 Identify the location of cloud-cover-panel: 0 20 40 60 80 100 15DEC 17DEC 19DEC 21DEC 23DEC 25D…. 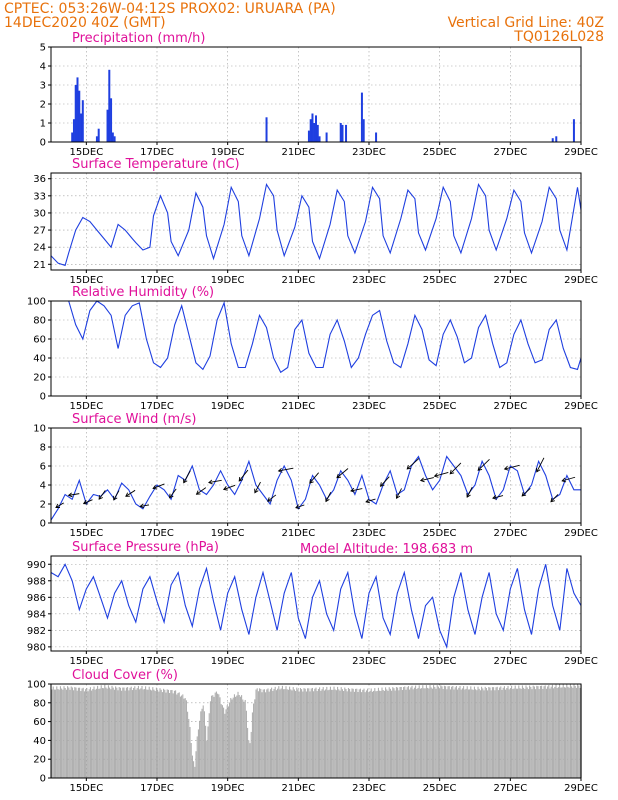
(312, 731).